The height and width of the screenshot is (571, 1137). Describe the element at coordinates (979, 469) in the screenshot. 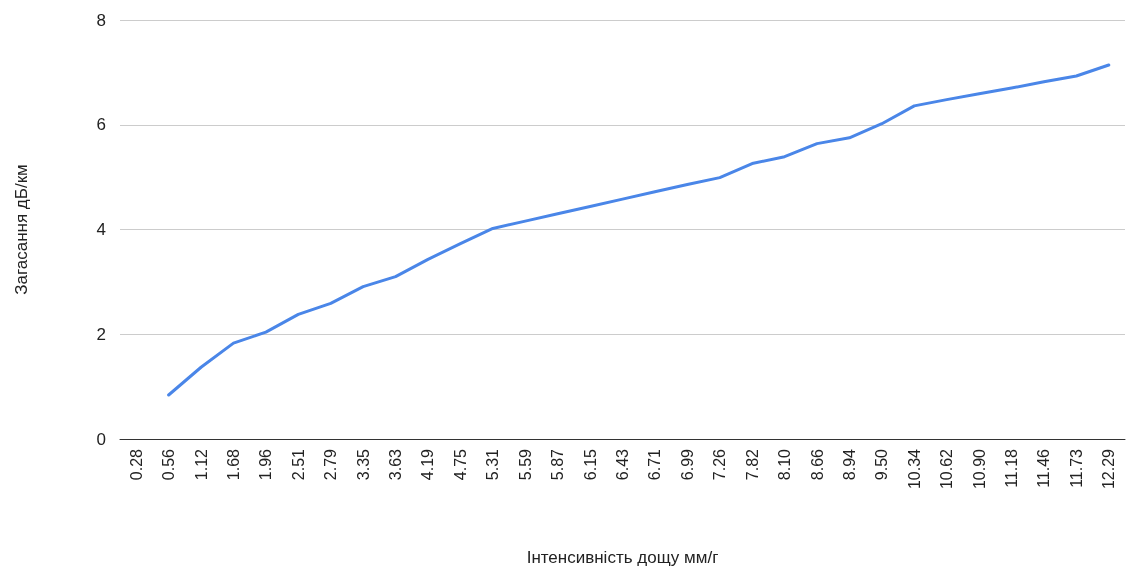

I see `x-tick-label: 10.90` at that location.